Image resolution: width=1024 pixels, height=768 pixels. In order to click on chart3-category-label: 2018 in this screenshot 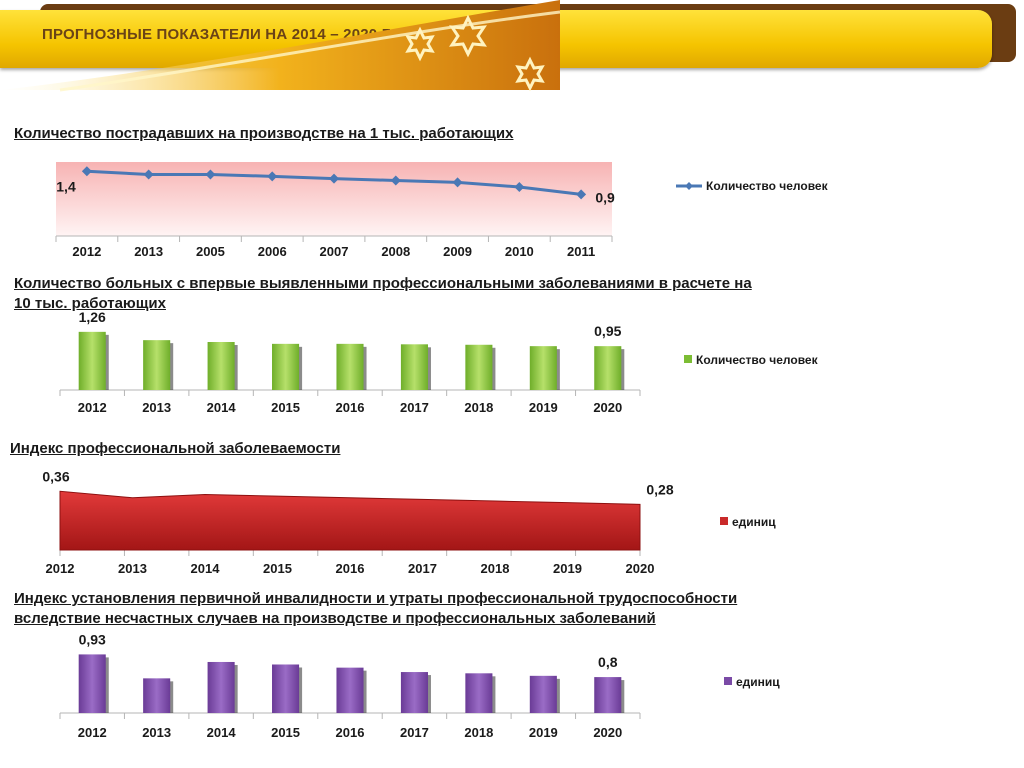, I will do `click(495, 568)`.